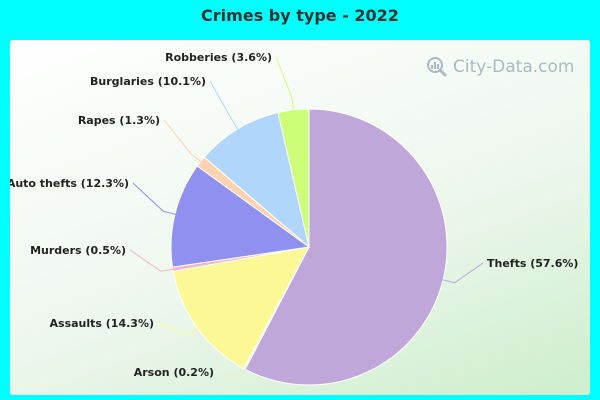  Describe the element at coordinates (152, 260) in the screenshot. I see `leader-line-murders` at that location.